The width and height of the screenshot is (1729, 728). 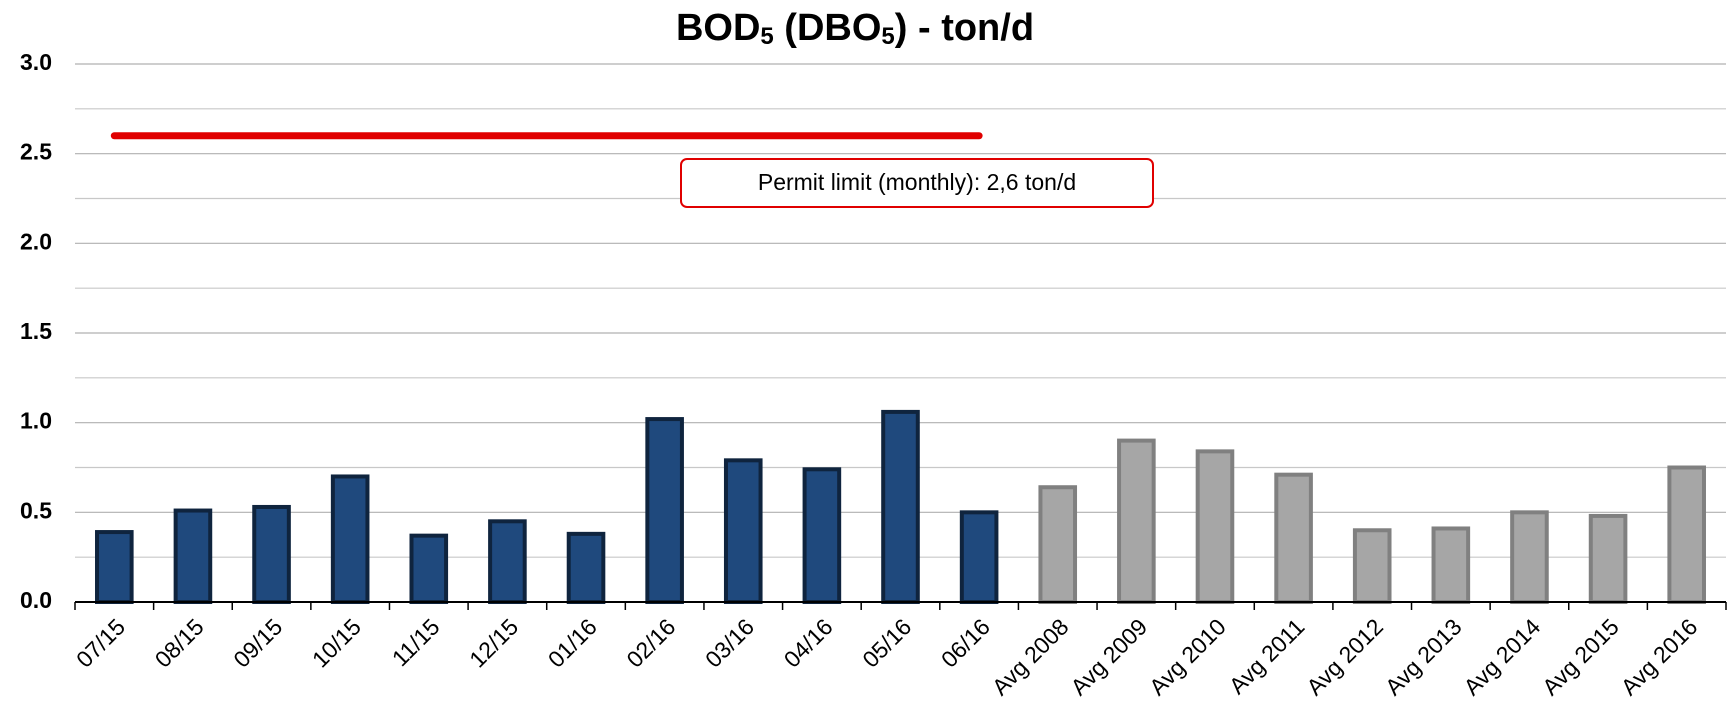 I want to click on x-tick-label: 12/15, so click(x=493, y=642).